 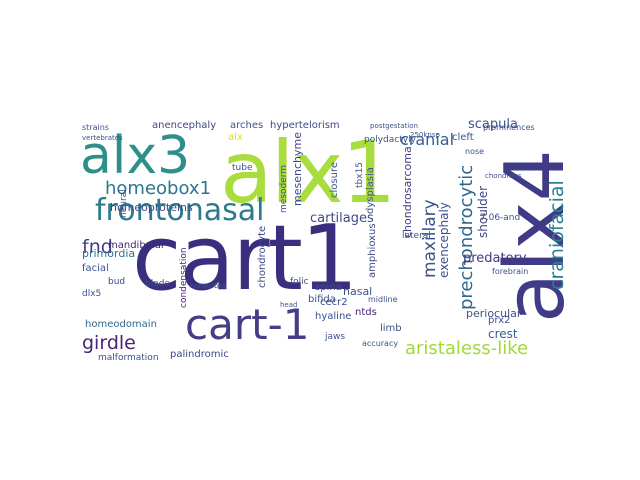 What do you see at coordinates (208, 286) in the screenshot?
I see `word: homeobox` at bounding box center [208, 286].